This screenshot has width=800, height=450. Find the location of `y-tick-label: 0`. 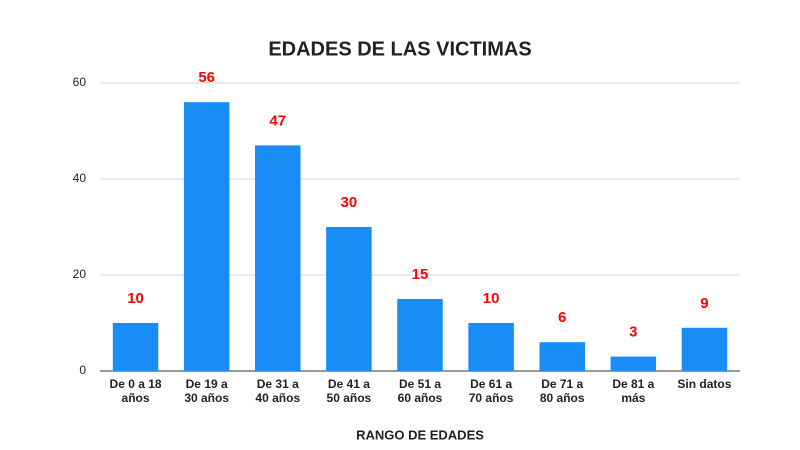

y-tick-label: 0 is located at coordinates (82, 370).